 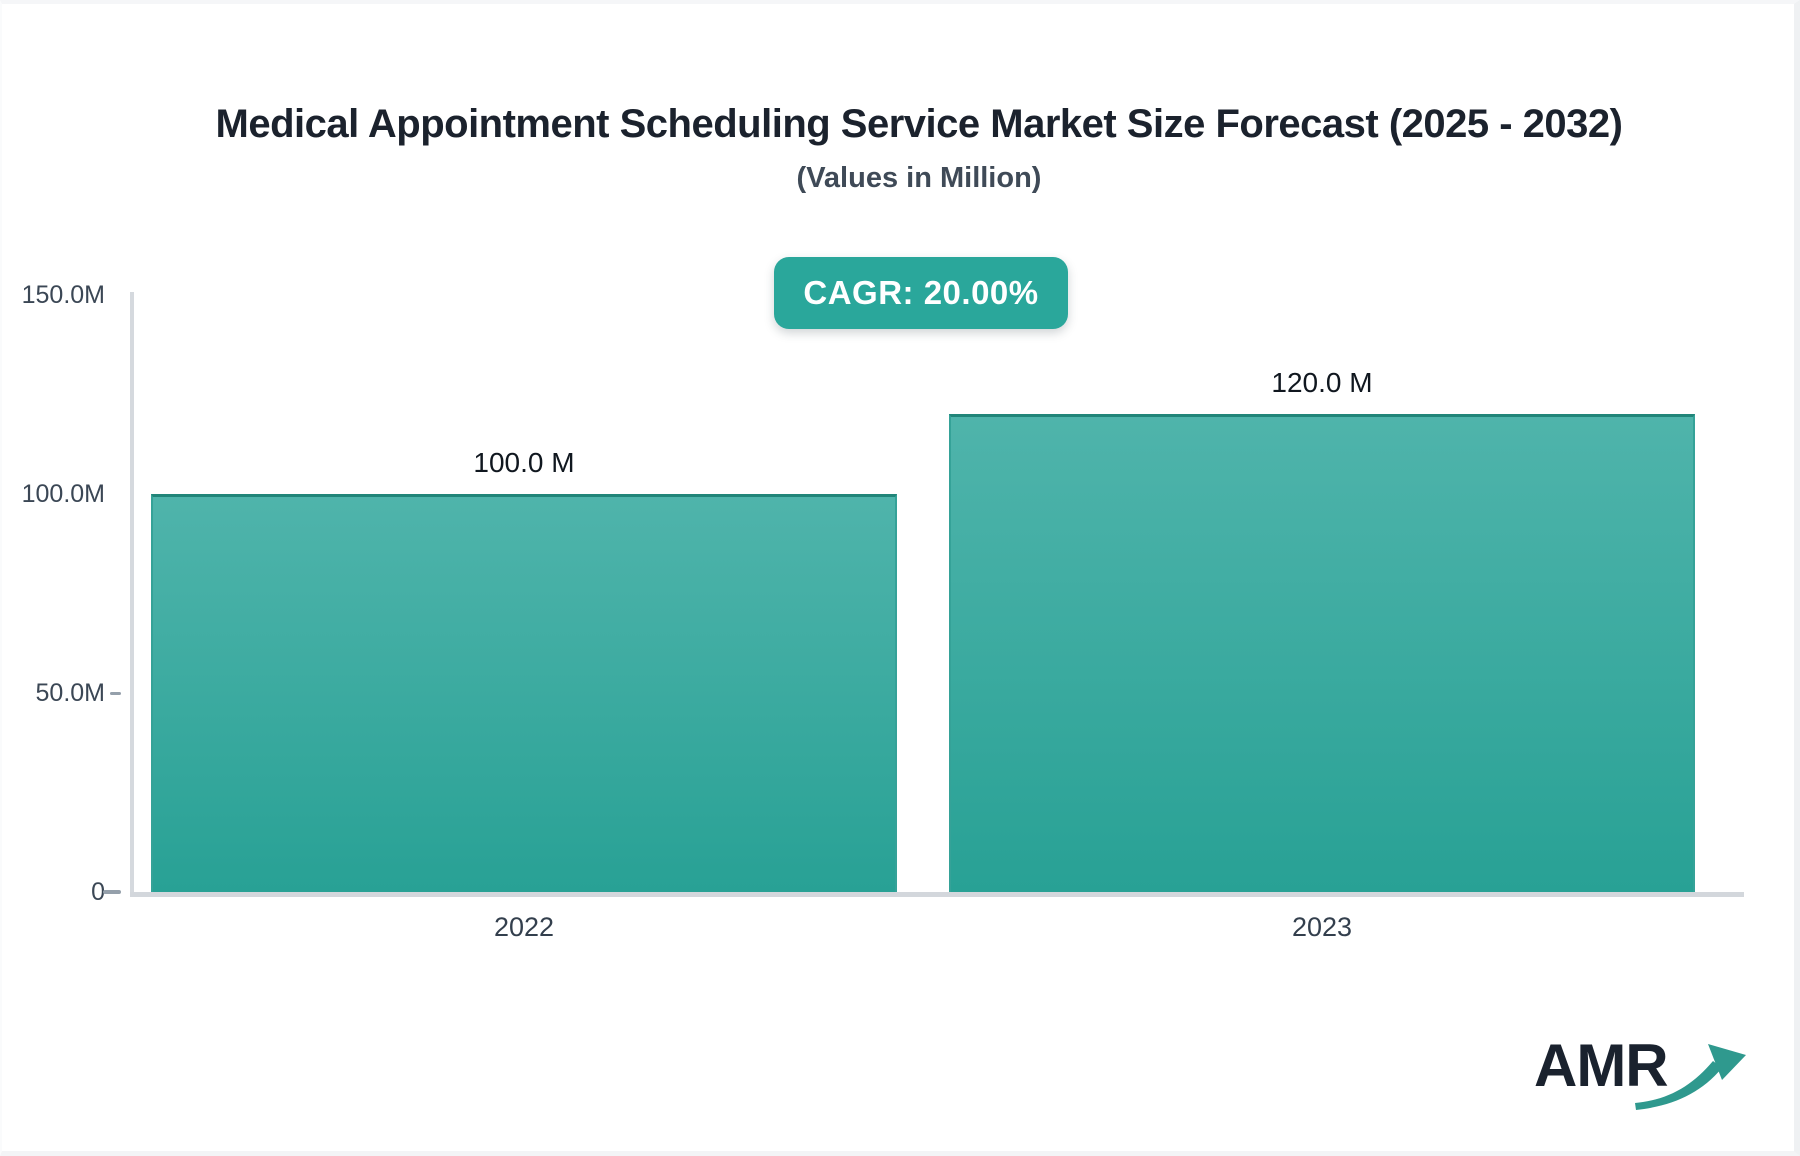 I want to click on y-axis-tick-label: 0, so click(x=98, y=892).